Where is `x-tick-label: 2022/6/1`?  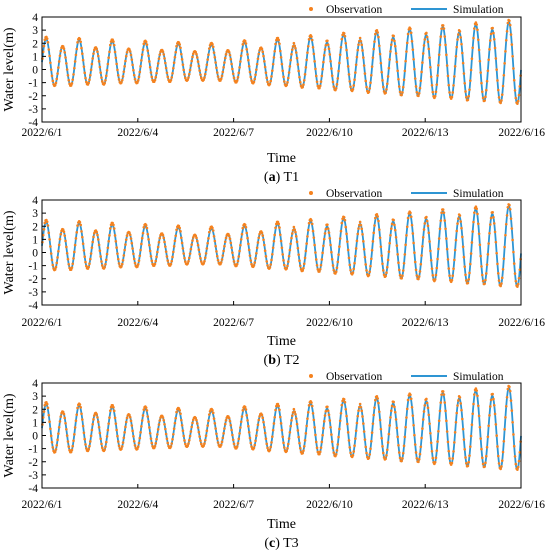
x-tick-label: 2022/6/1 is located at coordinates (42, 133).